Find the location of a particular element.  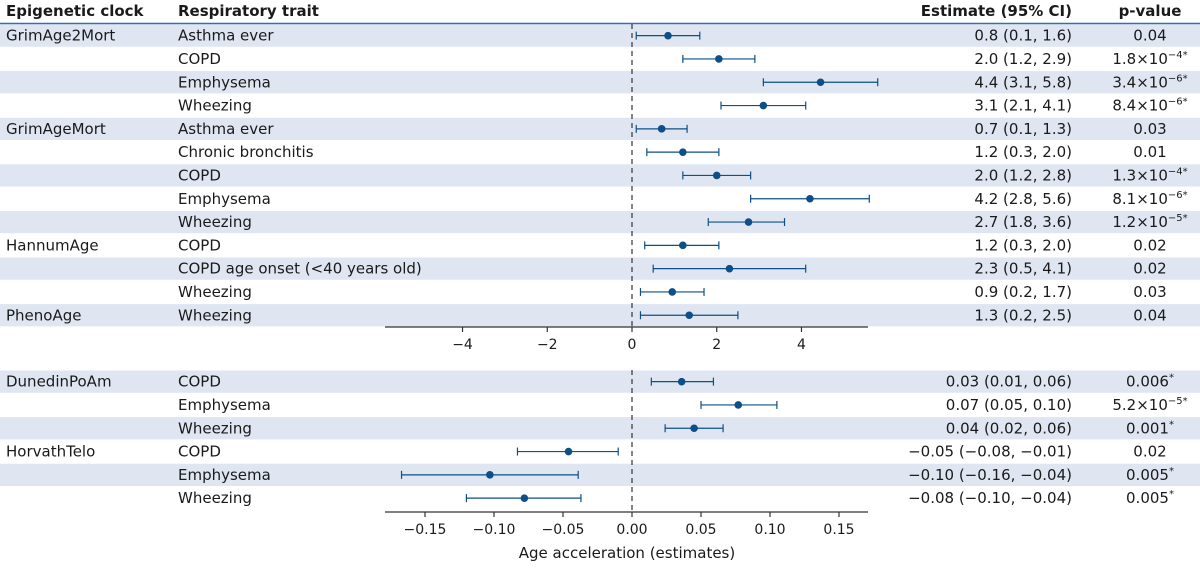

p-value-base: 0.006 is located at coordinates (1147, 382).